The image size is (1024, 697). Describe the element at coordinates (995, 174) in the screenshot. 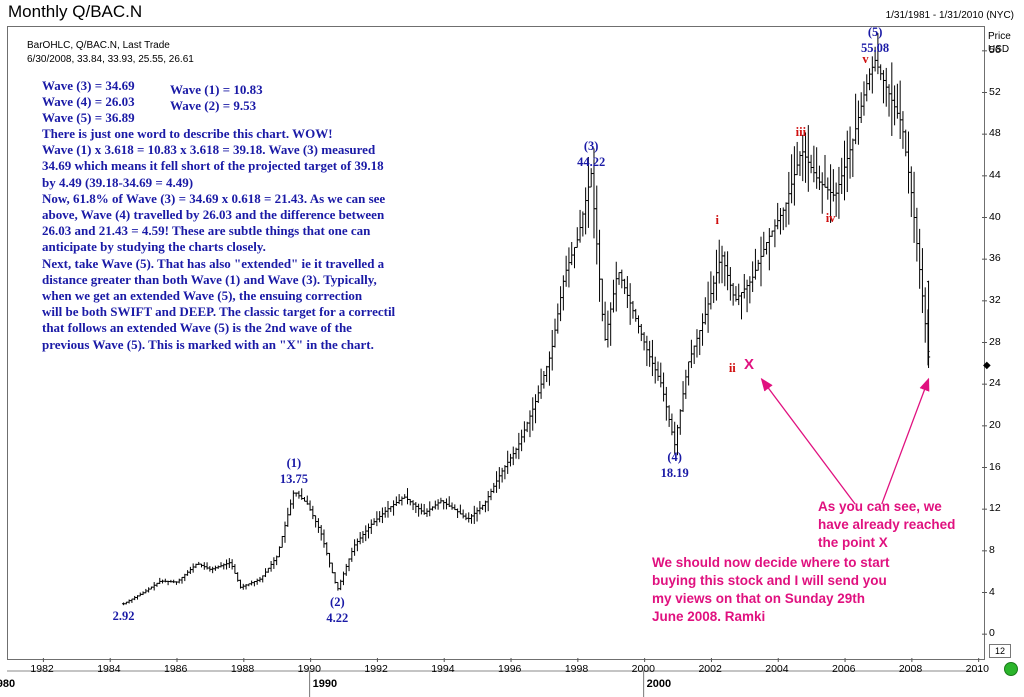

I see `y-tick-label: 44` at that location.